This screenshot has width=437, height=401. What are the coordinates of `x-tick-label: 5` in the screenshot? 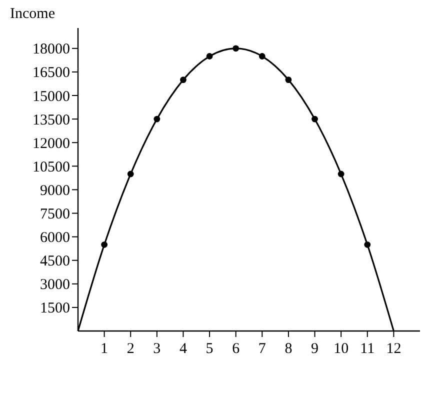 It's located at (210, 349).